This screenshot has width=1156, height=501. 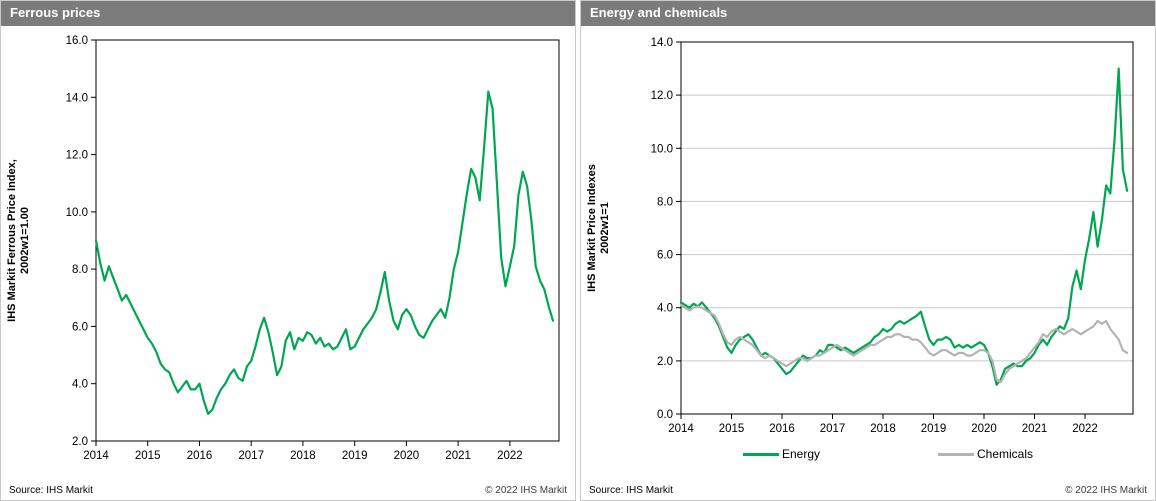 I want to click on panel-title-ferrous: Ferrous prices, so click(x=288, y=13).